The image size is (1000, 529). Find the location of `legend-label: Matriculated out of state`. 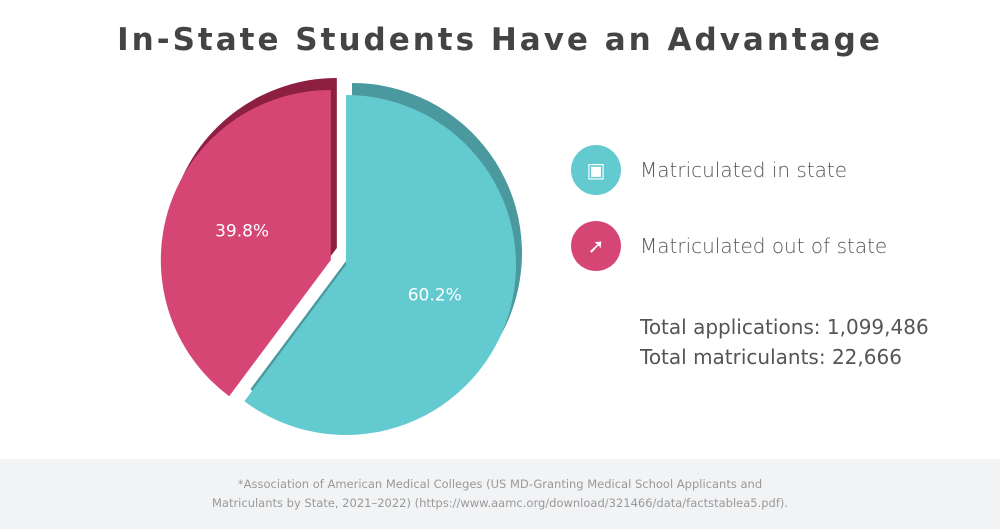

legend-label: Matriculated out of state is located at coordinates (764, 246).